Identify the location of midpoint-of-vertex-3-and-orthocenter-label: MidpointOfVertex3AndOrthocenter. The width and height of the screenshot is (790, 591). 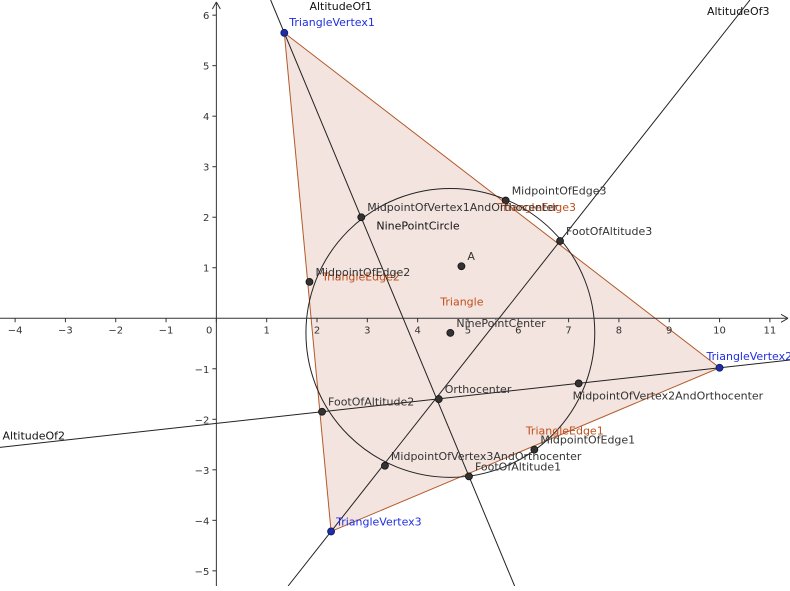
(486, 456).